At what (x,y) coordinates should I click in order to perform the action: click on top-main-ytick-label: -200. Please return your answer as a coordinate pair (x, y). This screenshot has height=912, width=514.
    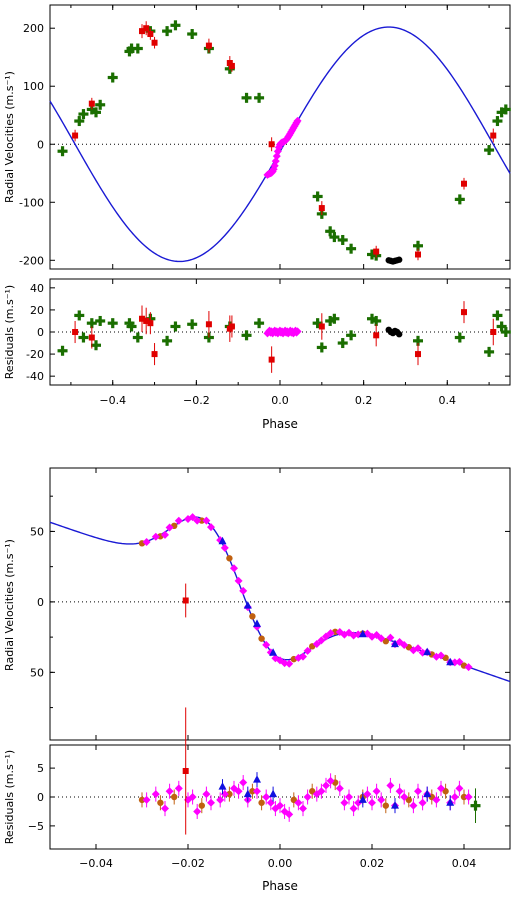
    Looking at the image, I should click on (31, 260).